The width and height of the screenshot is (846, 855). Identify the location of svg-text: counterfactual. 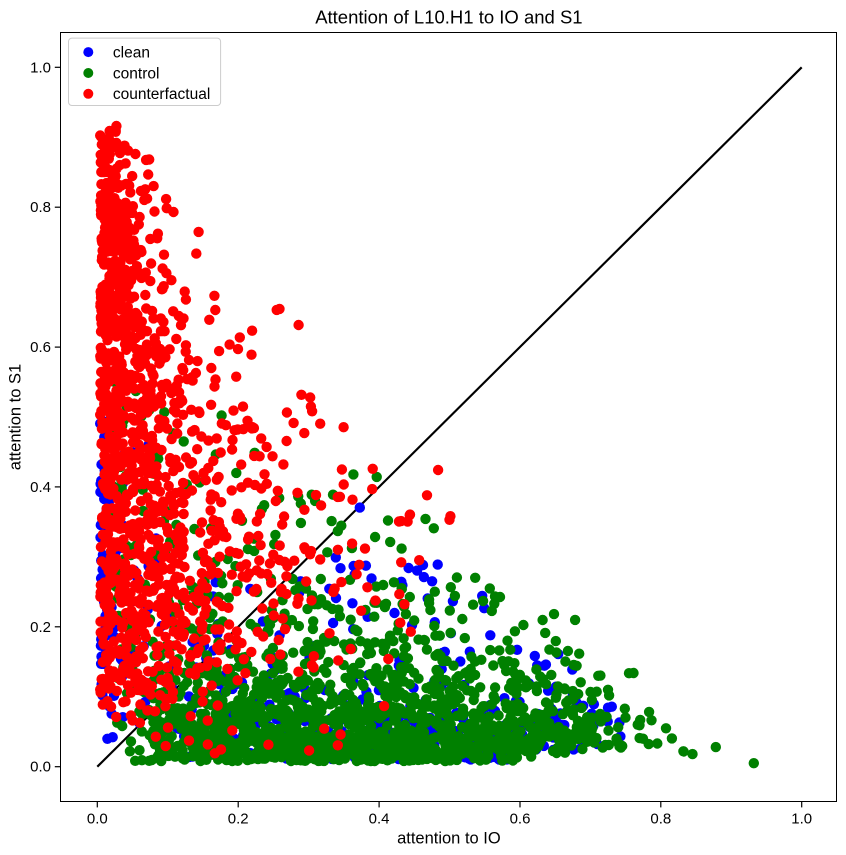
(161, 94).